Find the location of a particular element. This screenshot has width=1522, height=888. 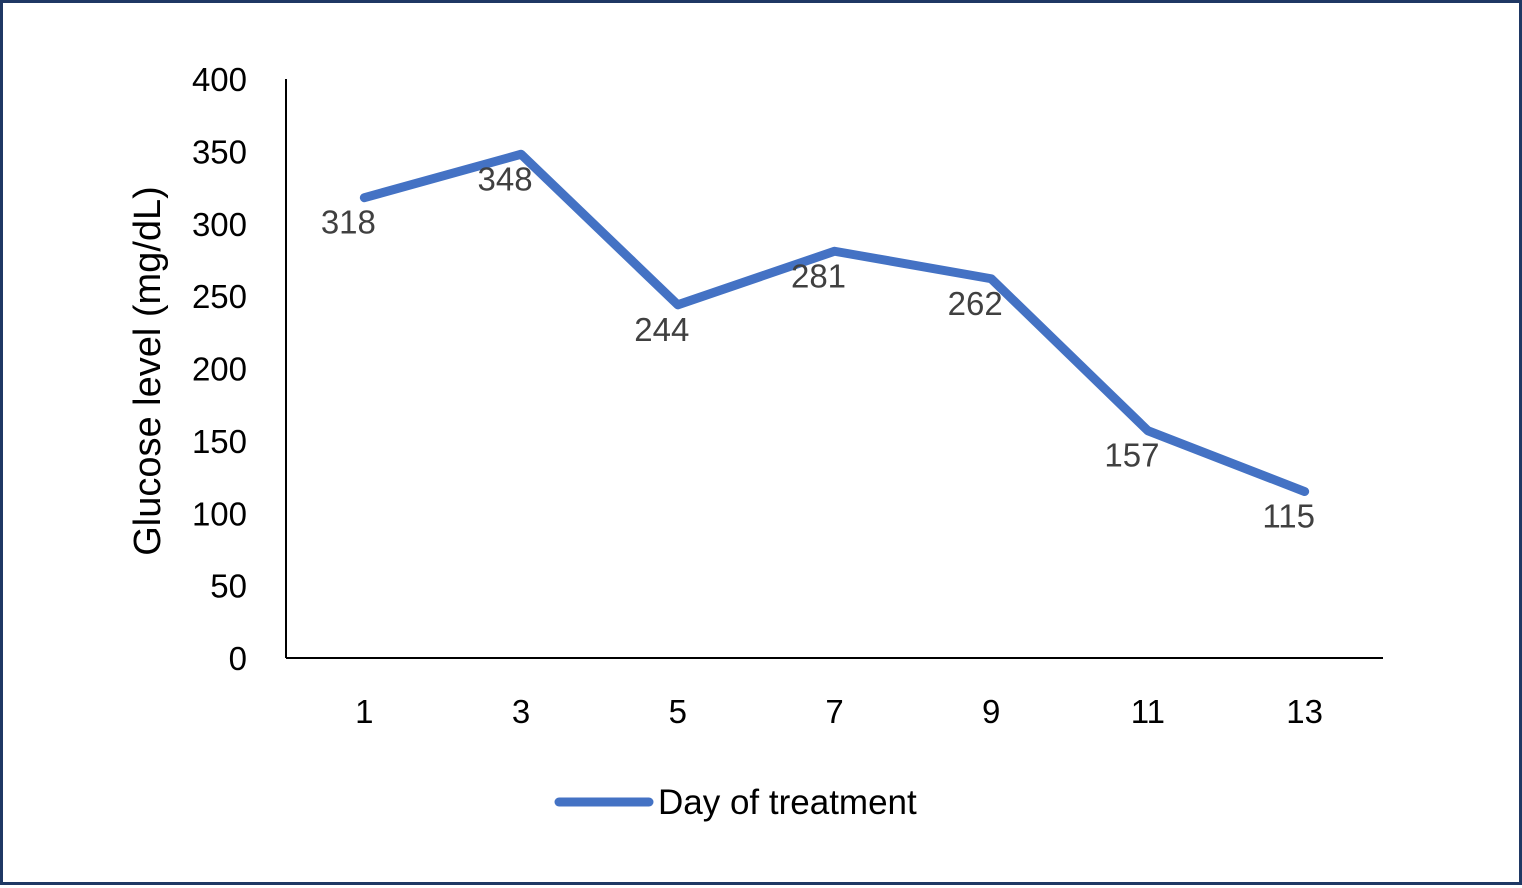

x-tick-labels: 1 3 5 7 9 11 13 is located at coordinates (839, 711).